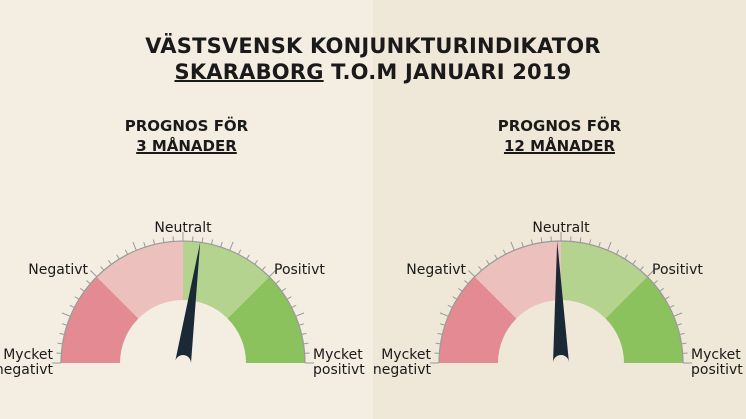 The image size is (746, 419). I want to click on gauge1-segment-very-negative, so click(100, 319).